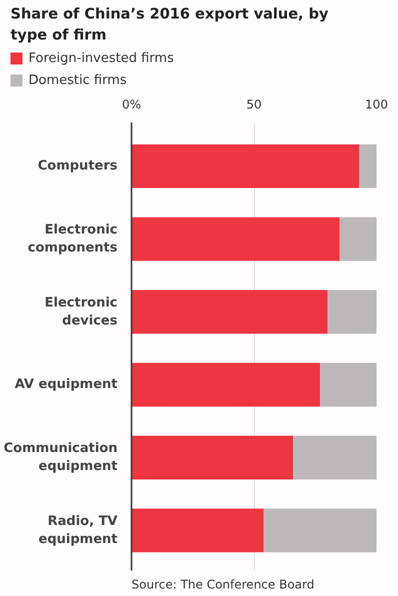 This screenshot has height=596, width=398. I want to click on y-tick-label: Electronic components, so click(73, 239).